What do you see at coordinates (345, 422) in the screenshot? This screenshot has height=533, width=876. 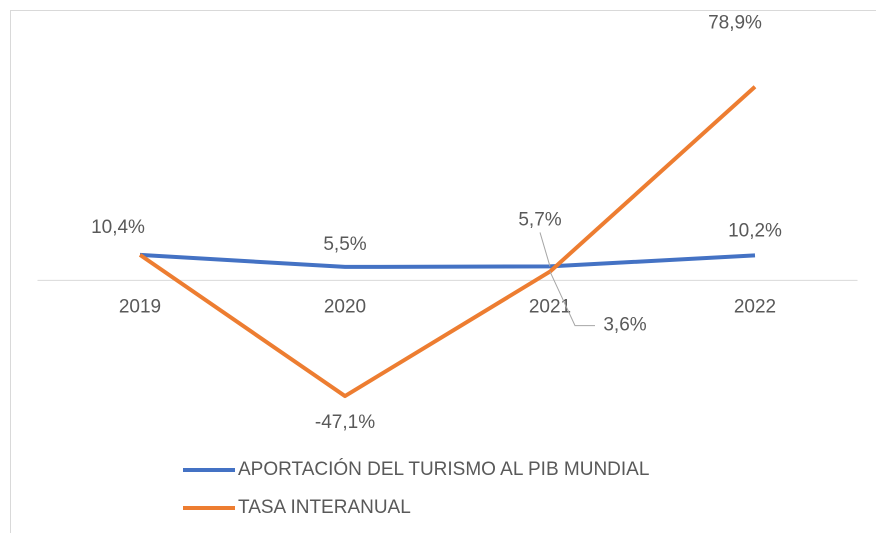 I see `data-label: -47,1%` at bounding box center [345, 422].